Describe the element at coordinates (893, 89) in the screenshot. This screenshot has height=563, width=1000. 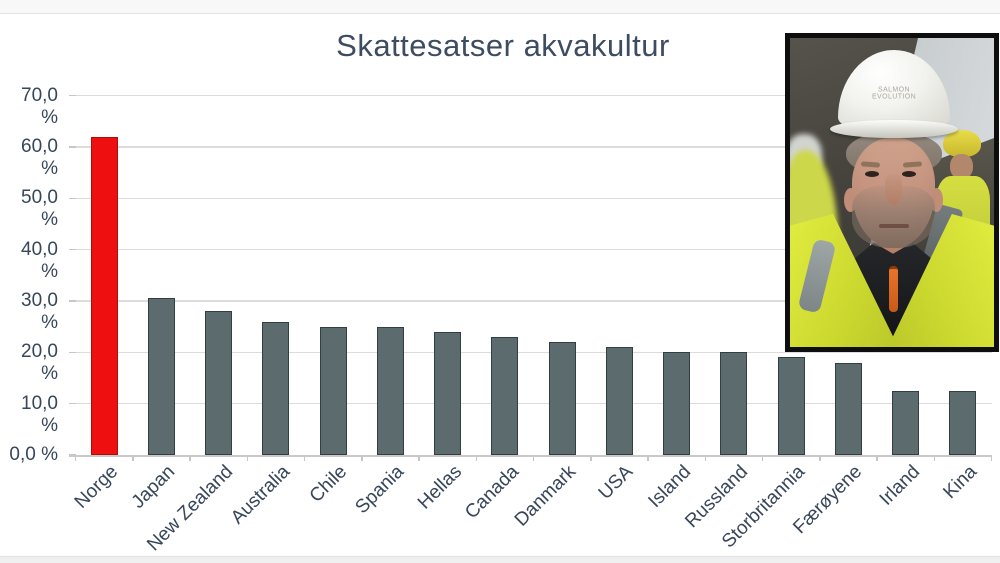
I see `helmet-logo-line1: SALMON` at that location.